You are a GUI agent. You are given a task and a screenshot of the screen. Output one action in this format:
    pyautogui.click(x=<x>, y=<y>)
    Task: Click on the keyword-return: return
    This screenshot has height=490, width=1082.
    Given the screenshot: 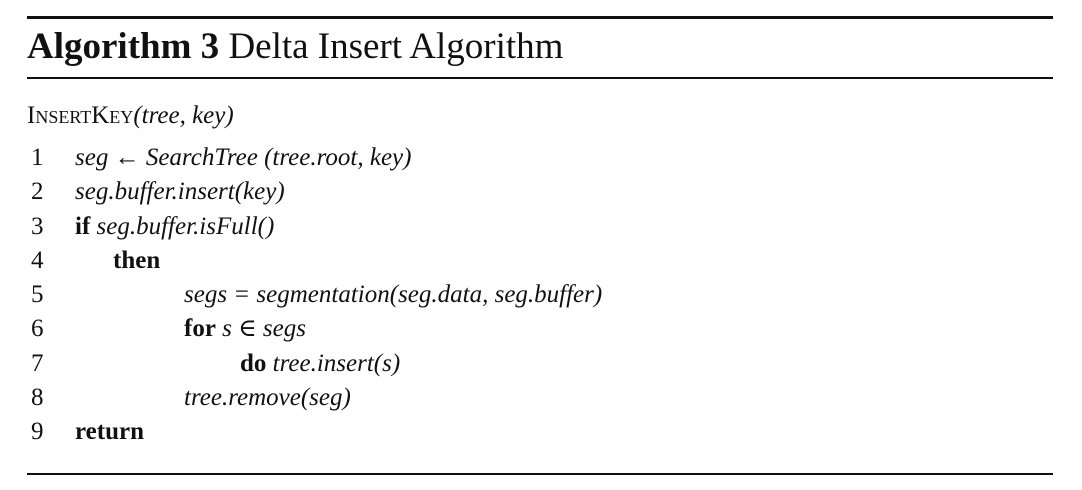 What is the action you would take?
    pyautogui.click(x=109, y=432)
    